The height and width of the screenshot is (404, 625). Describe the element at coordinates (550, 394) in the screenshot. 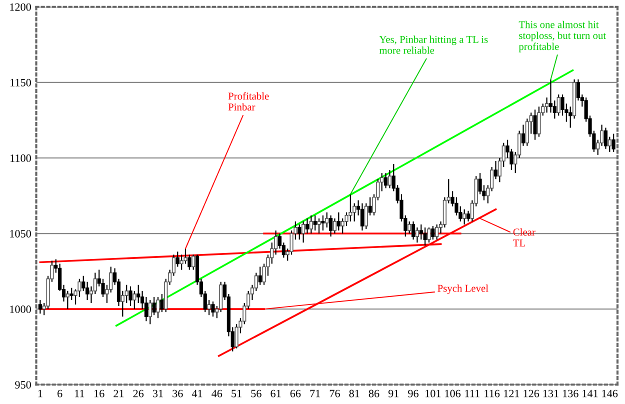

I see `x-tick-label: 131` at that location.